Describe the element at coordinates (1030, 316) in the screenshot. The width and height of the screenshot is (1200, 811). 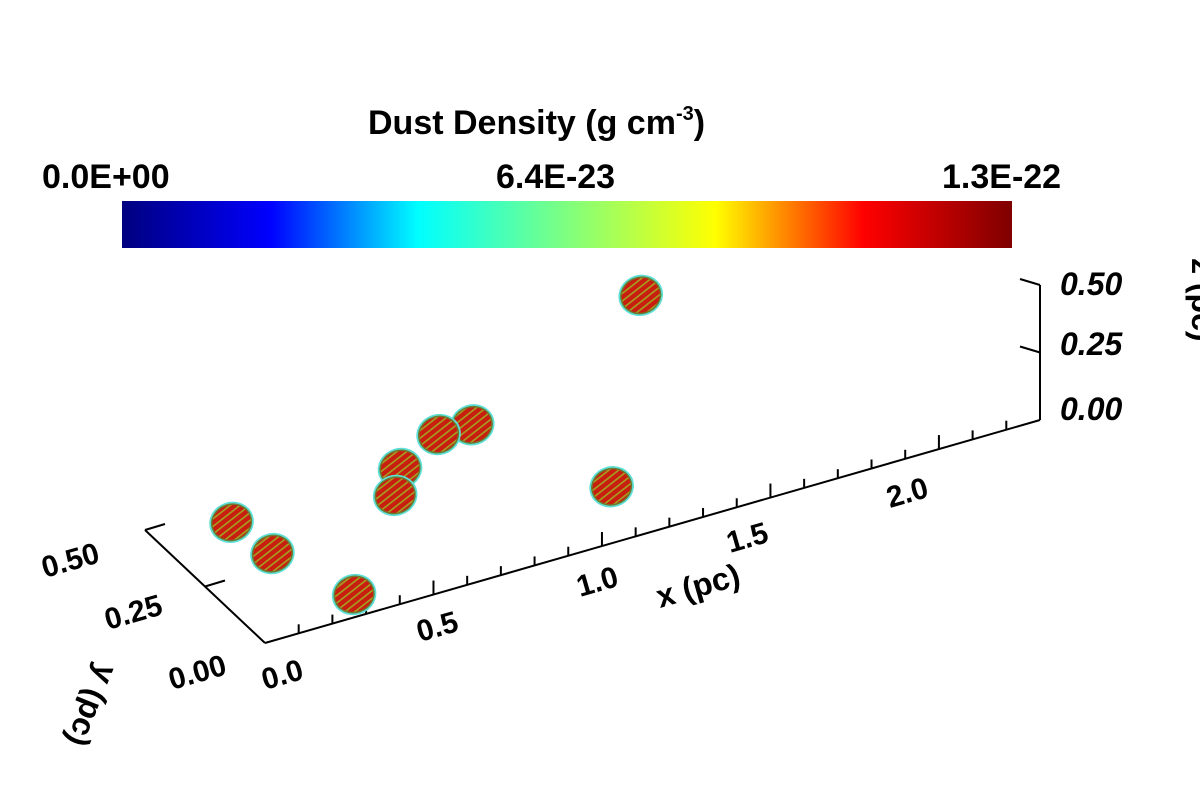
I see `z-axis-ticks` at that location.